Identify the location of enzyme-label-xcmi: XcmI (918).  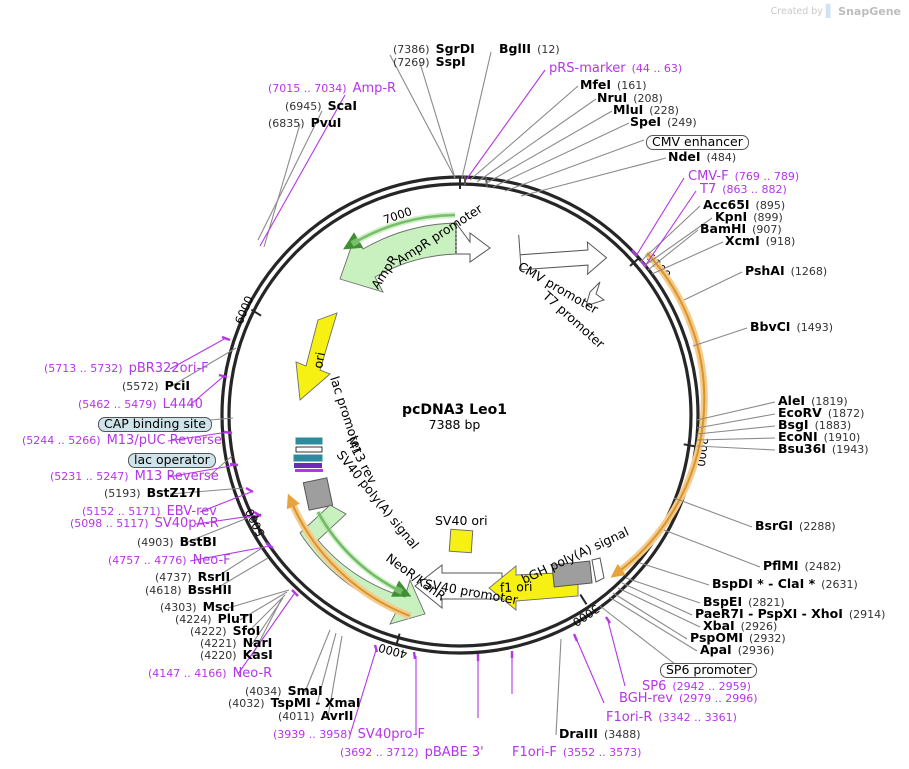
(760, 241).